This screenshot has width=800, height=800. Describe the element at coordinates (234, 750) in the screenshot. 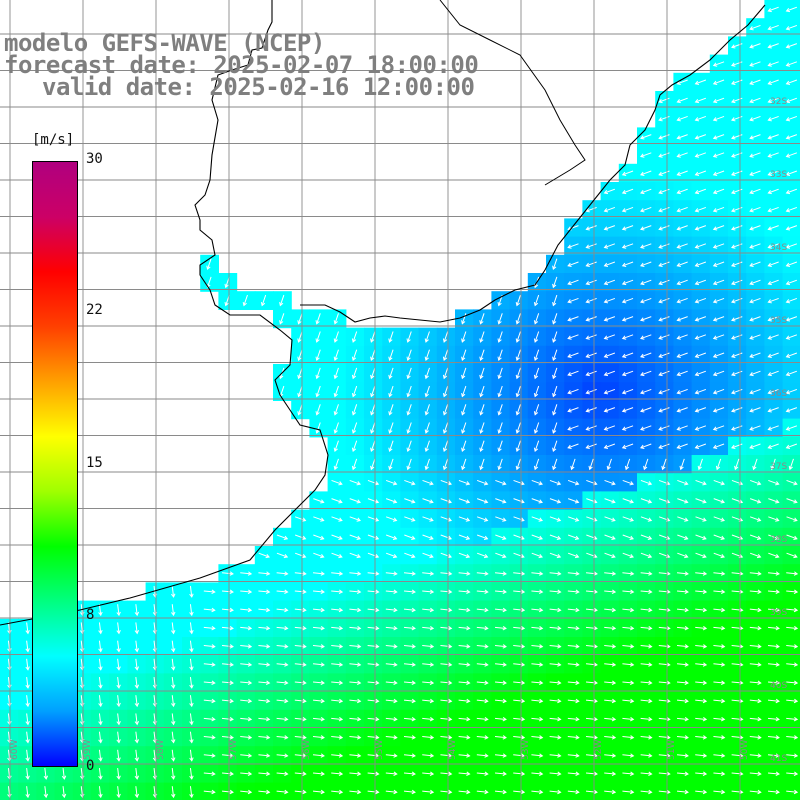

I see `longitude-label: 57W` at that location.